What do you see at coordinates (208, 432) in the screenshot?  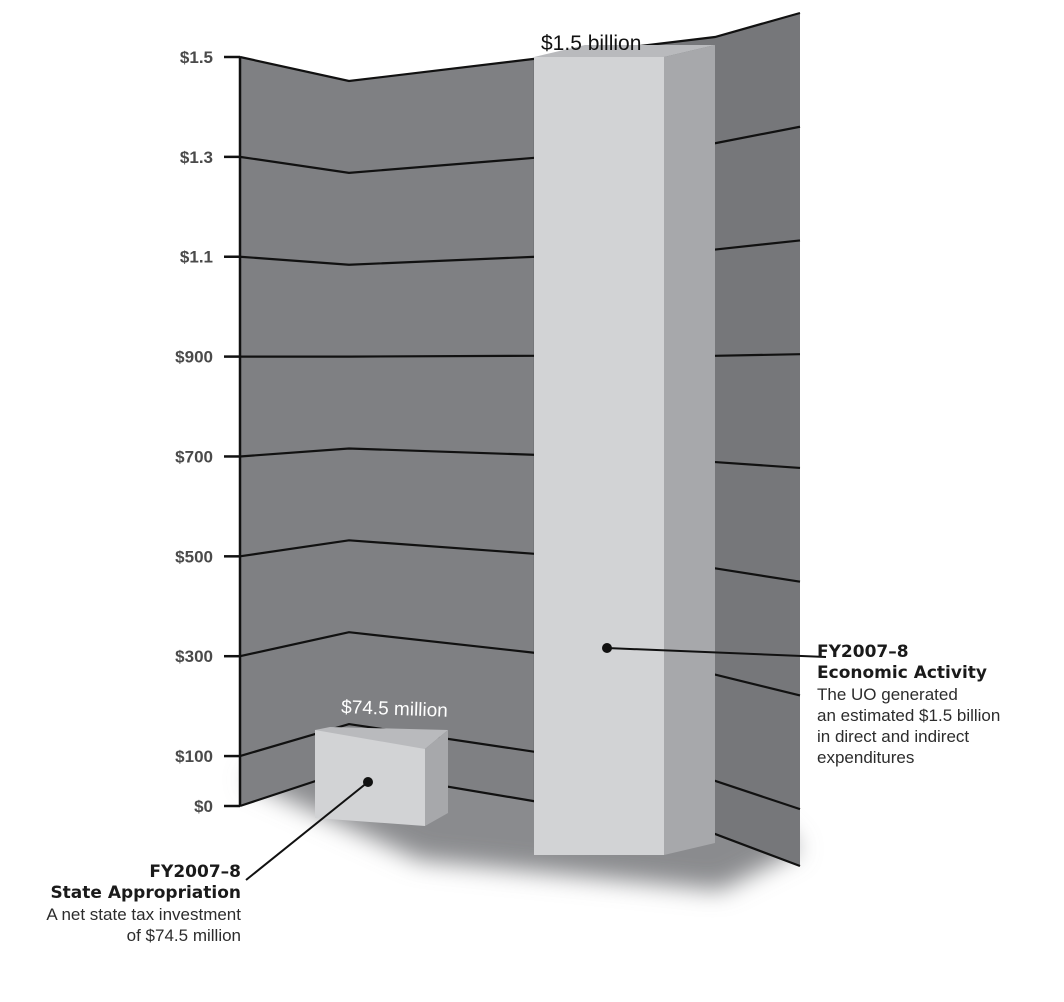 I see `y-axis: $0 $100 $300 $500 $700 $900 $1.1 $1.3 $1.5` at bounding box center [208, 432].